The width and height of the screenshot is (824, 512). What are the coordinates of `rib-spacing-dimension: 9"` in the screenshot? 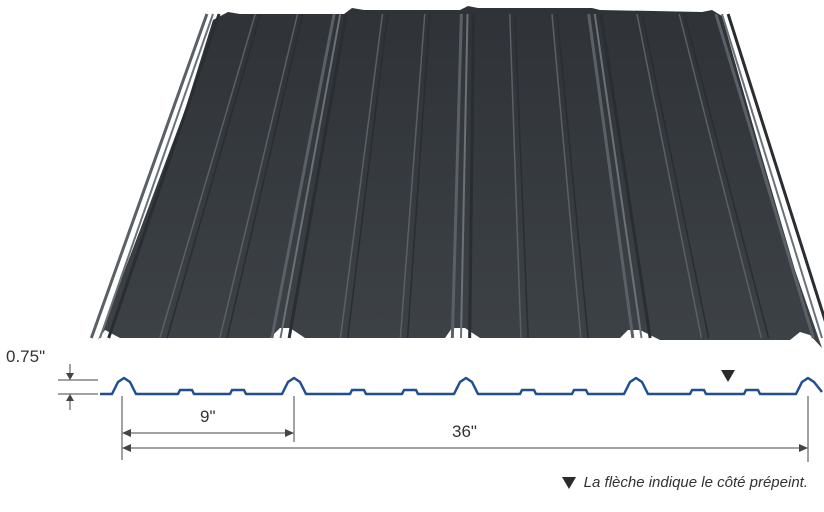 It's located at (208, 419).